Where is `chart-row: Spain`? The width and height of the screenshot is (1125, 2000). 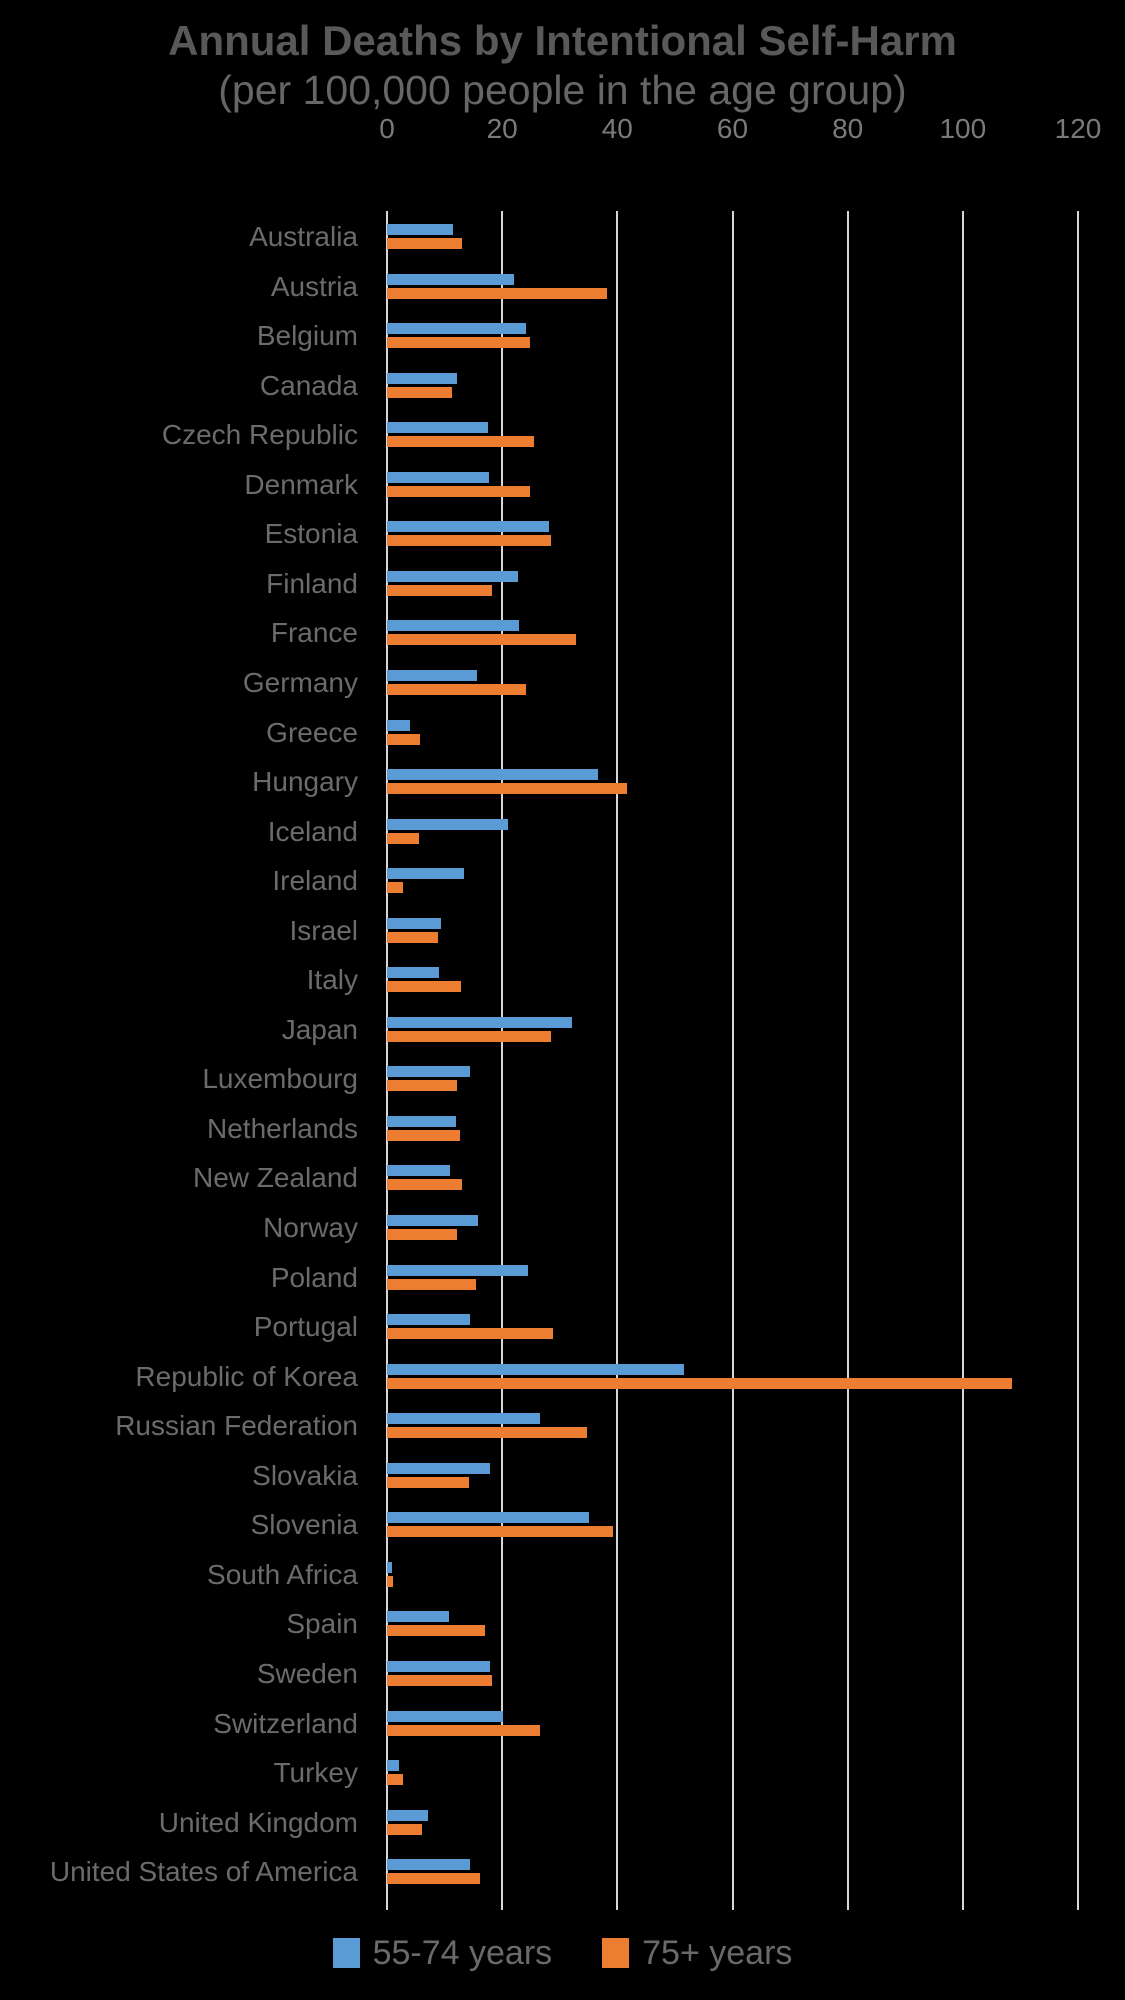
chart-row: Spain is located at coordinates (562, 1624).